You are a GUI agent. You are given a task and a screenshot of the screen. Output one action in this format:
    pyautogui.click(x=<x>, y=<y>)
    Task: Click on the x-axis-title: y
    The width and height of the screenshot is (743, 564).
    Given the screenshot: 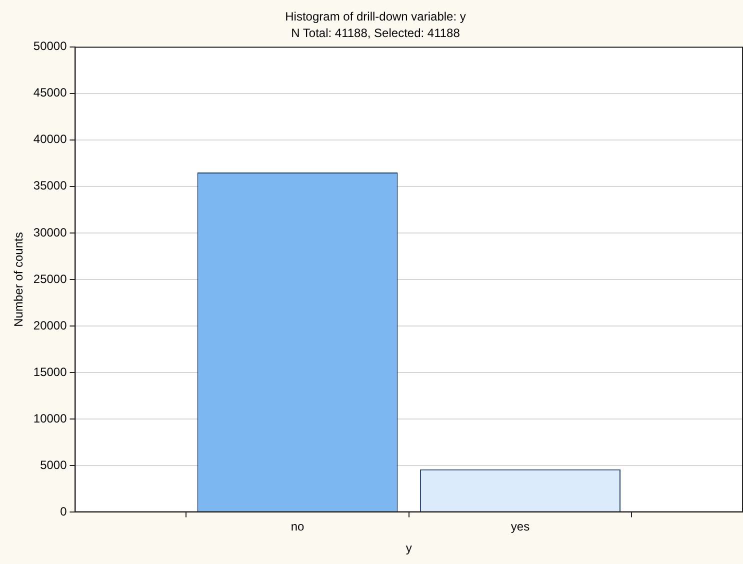 What is the action you would take?
    pyautogui.click(x=409, y=548)
    